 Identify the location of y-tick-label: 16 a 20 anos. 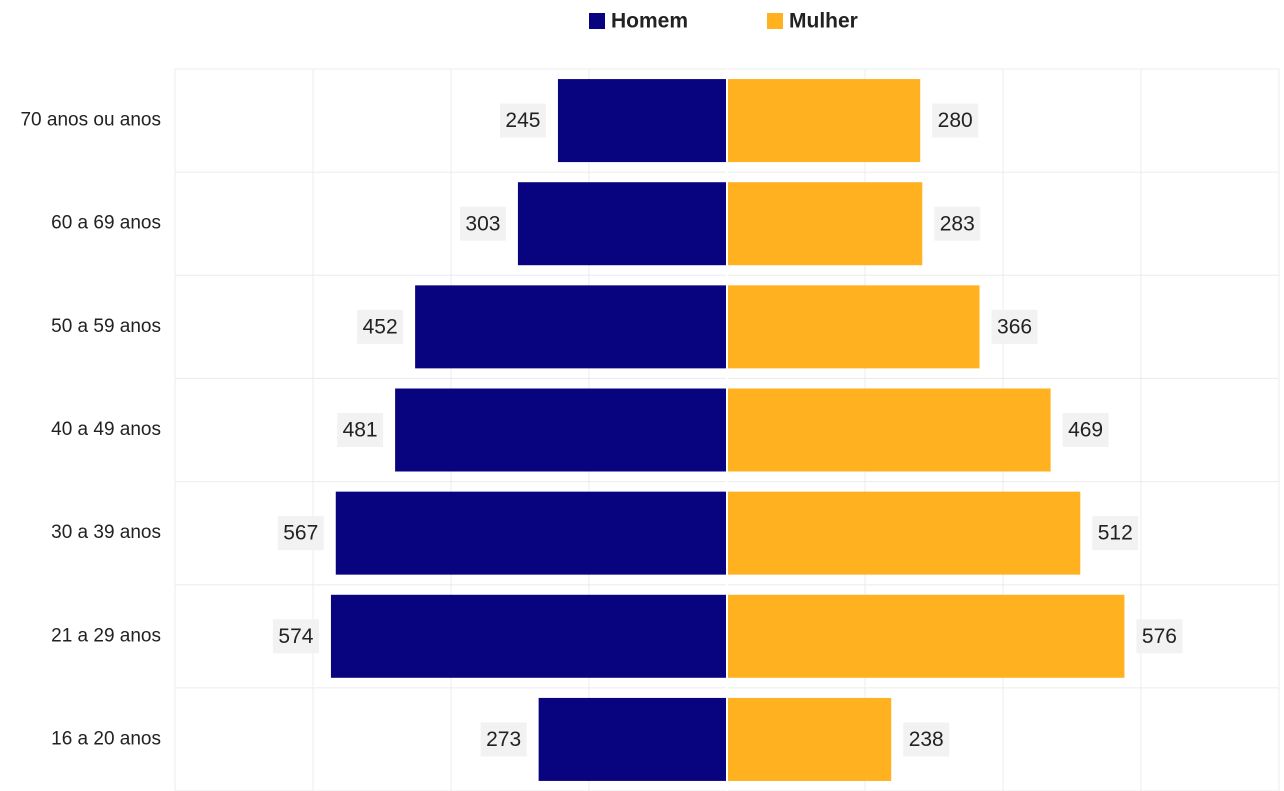
(106, 738).